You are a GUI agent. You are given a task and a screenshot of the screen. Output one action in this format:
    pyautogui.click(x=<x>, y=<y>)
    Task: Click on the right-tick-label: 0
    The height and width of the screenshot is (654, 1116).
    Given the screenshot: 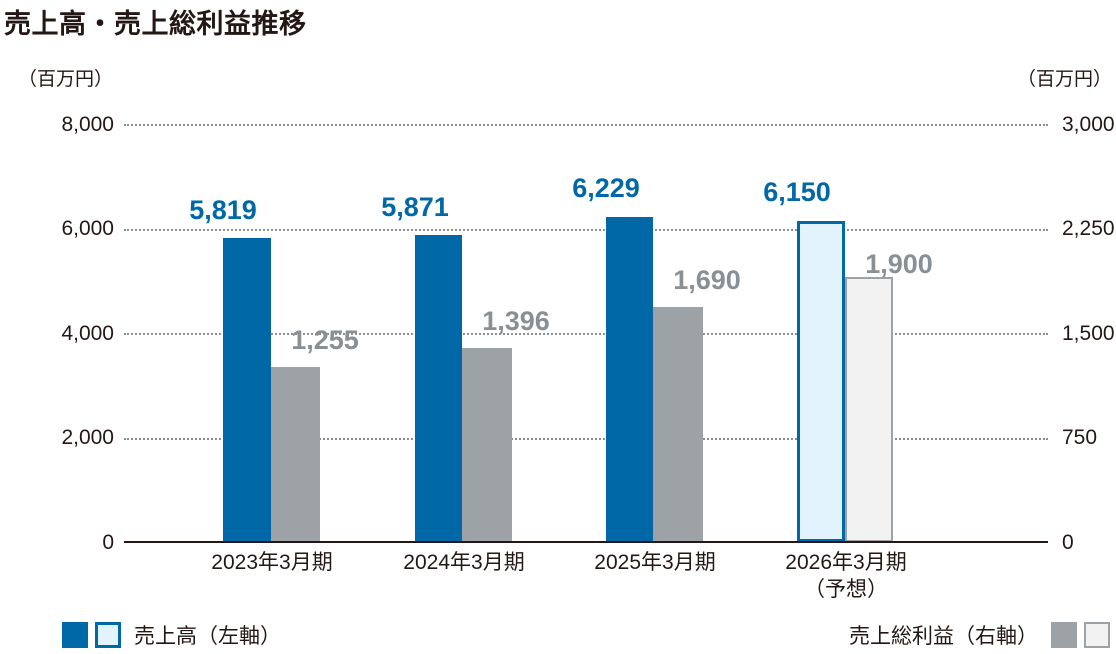 What is the action you would take?
    pyautogui.click(x=1068, y=542)
    